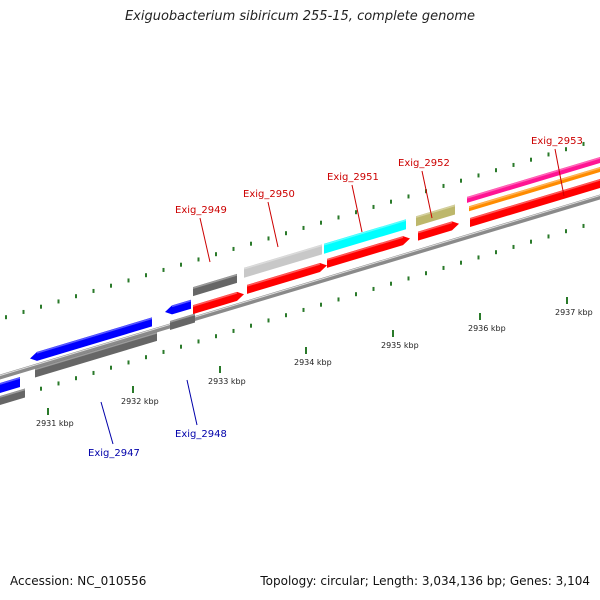 This screenshot has height=600, width=600. Describe the element at coordinates (140, 401) in the screenshot. I see `scale-label: 2932 kbp` at that location.